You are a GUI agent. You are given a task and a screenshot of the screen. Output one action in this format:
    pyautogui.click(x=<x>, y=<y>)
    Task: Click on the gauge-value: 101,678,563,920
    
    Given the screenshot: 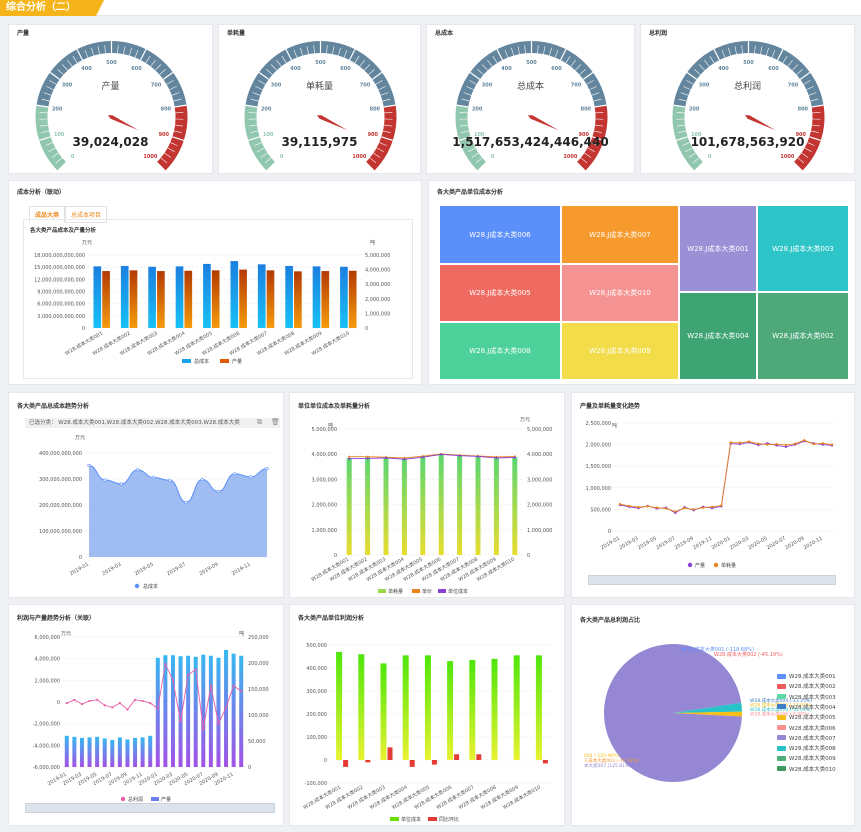 What is the action you would take?
    pyautogui.click(x=747, y=142)
    